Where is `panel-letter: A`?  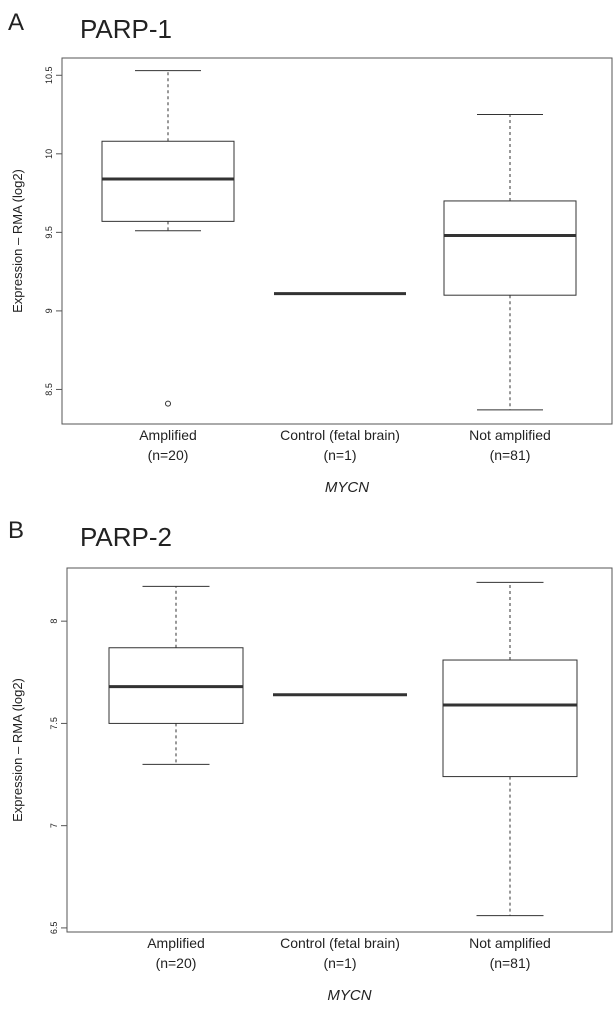
panel-letter: A is located at coordinates (16, 22).